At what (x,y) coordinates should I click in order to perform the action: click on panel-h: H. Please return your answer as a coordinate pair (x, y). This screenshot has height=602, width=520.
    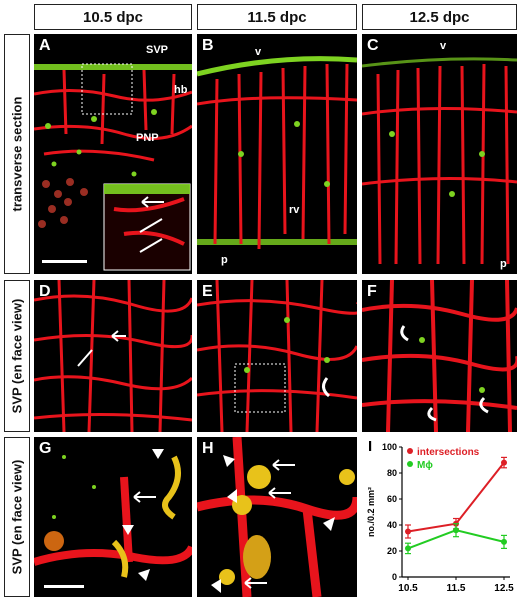
    Looking at the image, I should click on (277, 517).